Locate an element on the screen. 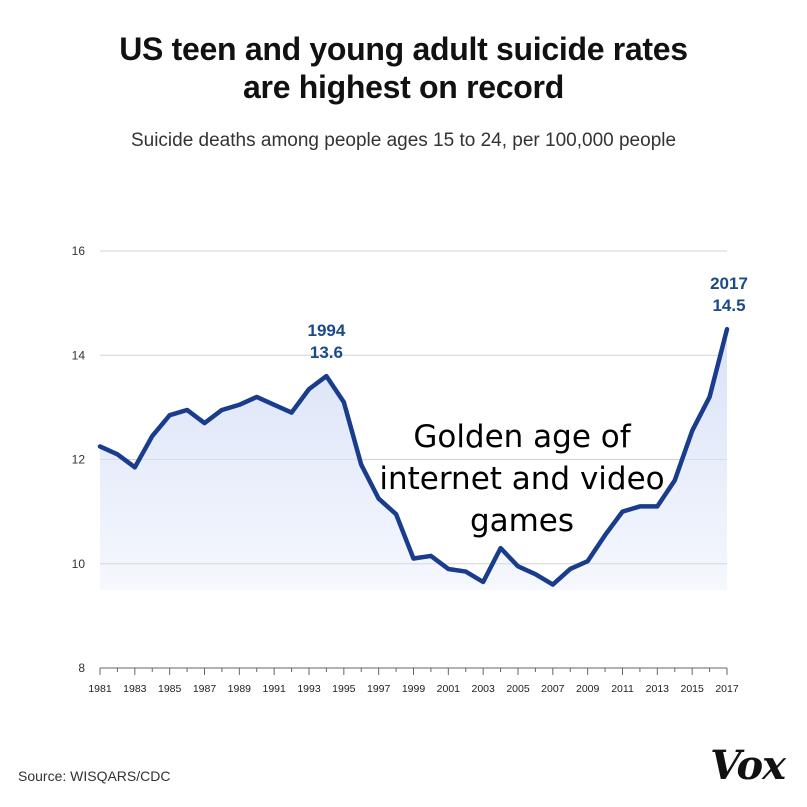 The height and width of the screenshot is (807, 807). chart-title-line-2: are highest on record is located at coordinates (403, 87).